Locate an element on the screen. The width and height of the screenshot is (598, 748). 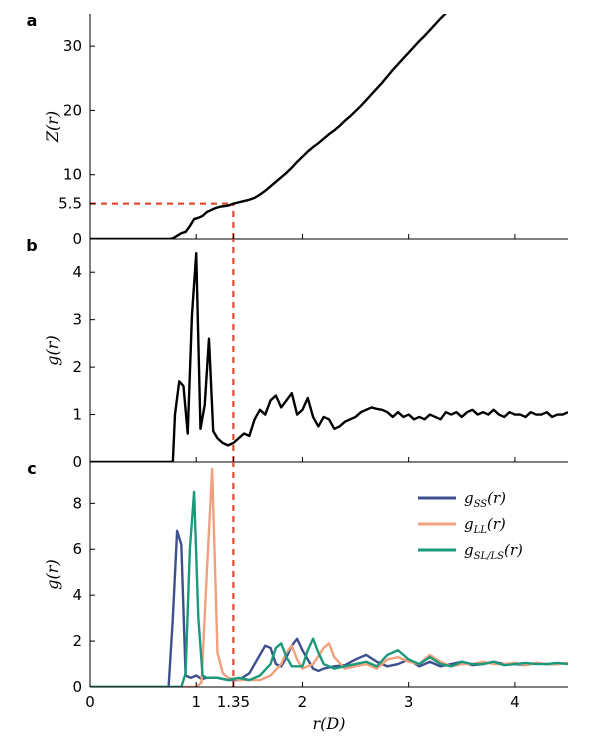
y-tick-label: 6 is located at coordinates (77, 549).